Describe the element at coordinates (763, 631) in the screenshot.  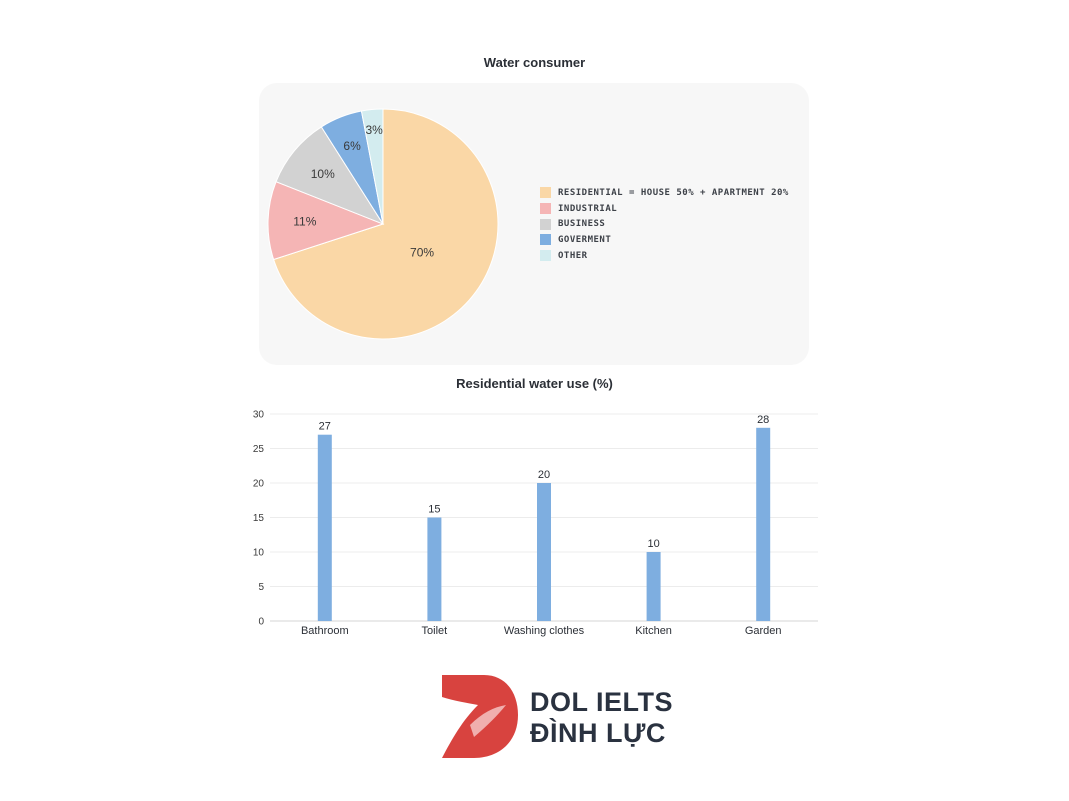
I see `x-tick-label: Garden` at that location.